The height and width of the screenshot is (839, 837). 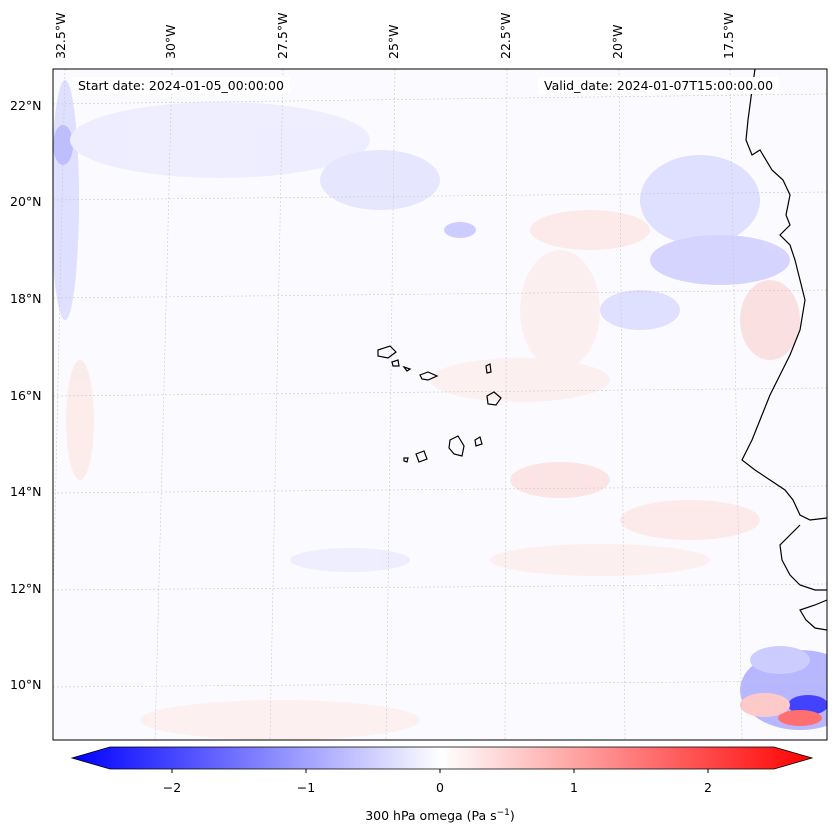 What do you see at coordinates (728, 35) in the screenshot?
I see `lon-label: 17.5°W` at bounding box center [728, 35].